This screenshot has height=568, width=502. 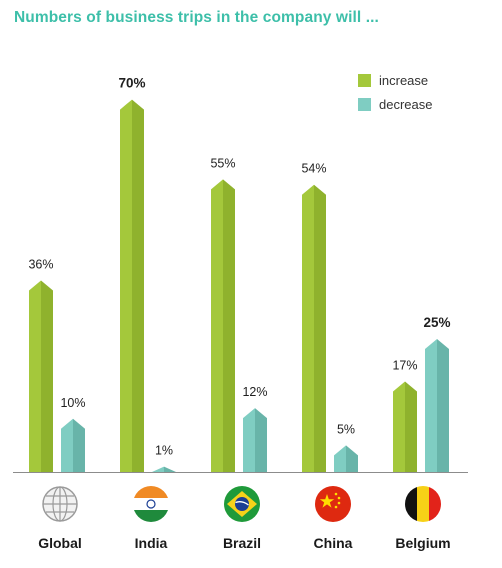 I want to click on country-label-india: India, so click(x=151, y=543).